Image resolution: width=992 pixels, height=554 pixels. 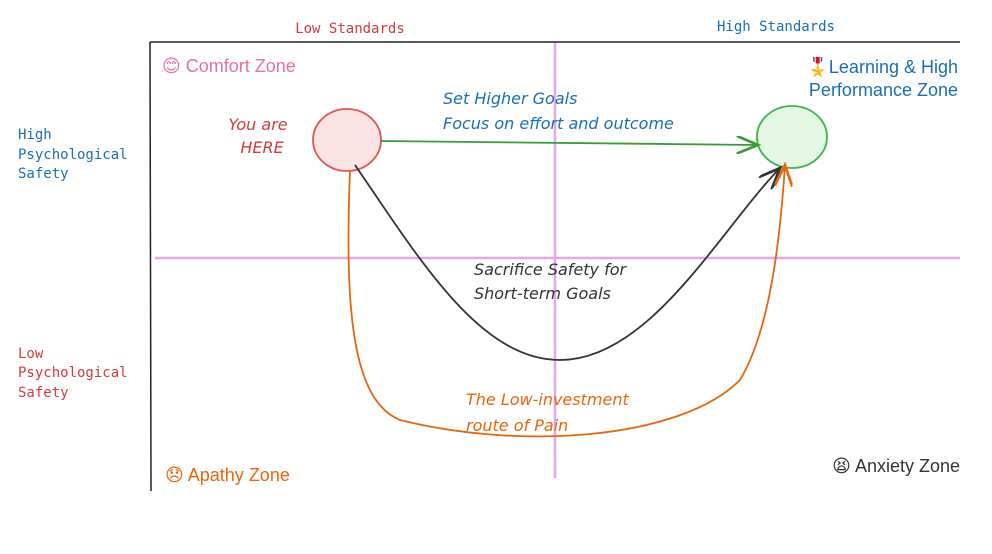 I want to click on axis, so click(x=150, y=266).